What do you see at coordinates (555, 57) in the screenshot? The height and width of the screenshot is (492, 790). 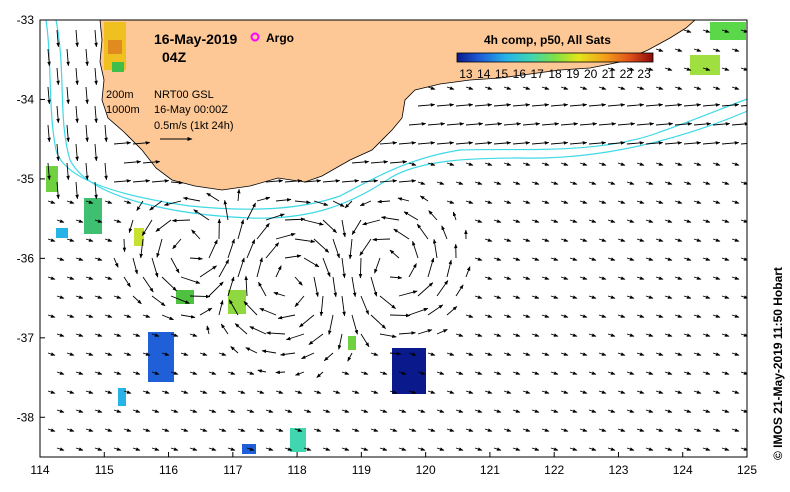 I see `colorbar` at bounding box center [555, 57].